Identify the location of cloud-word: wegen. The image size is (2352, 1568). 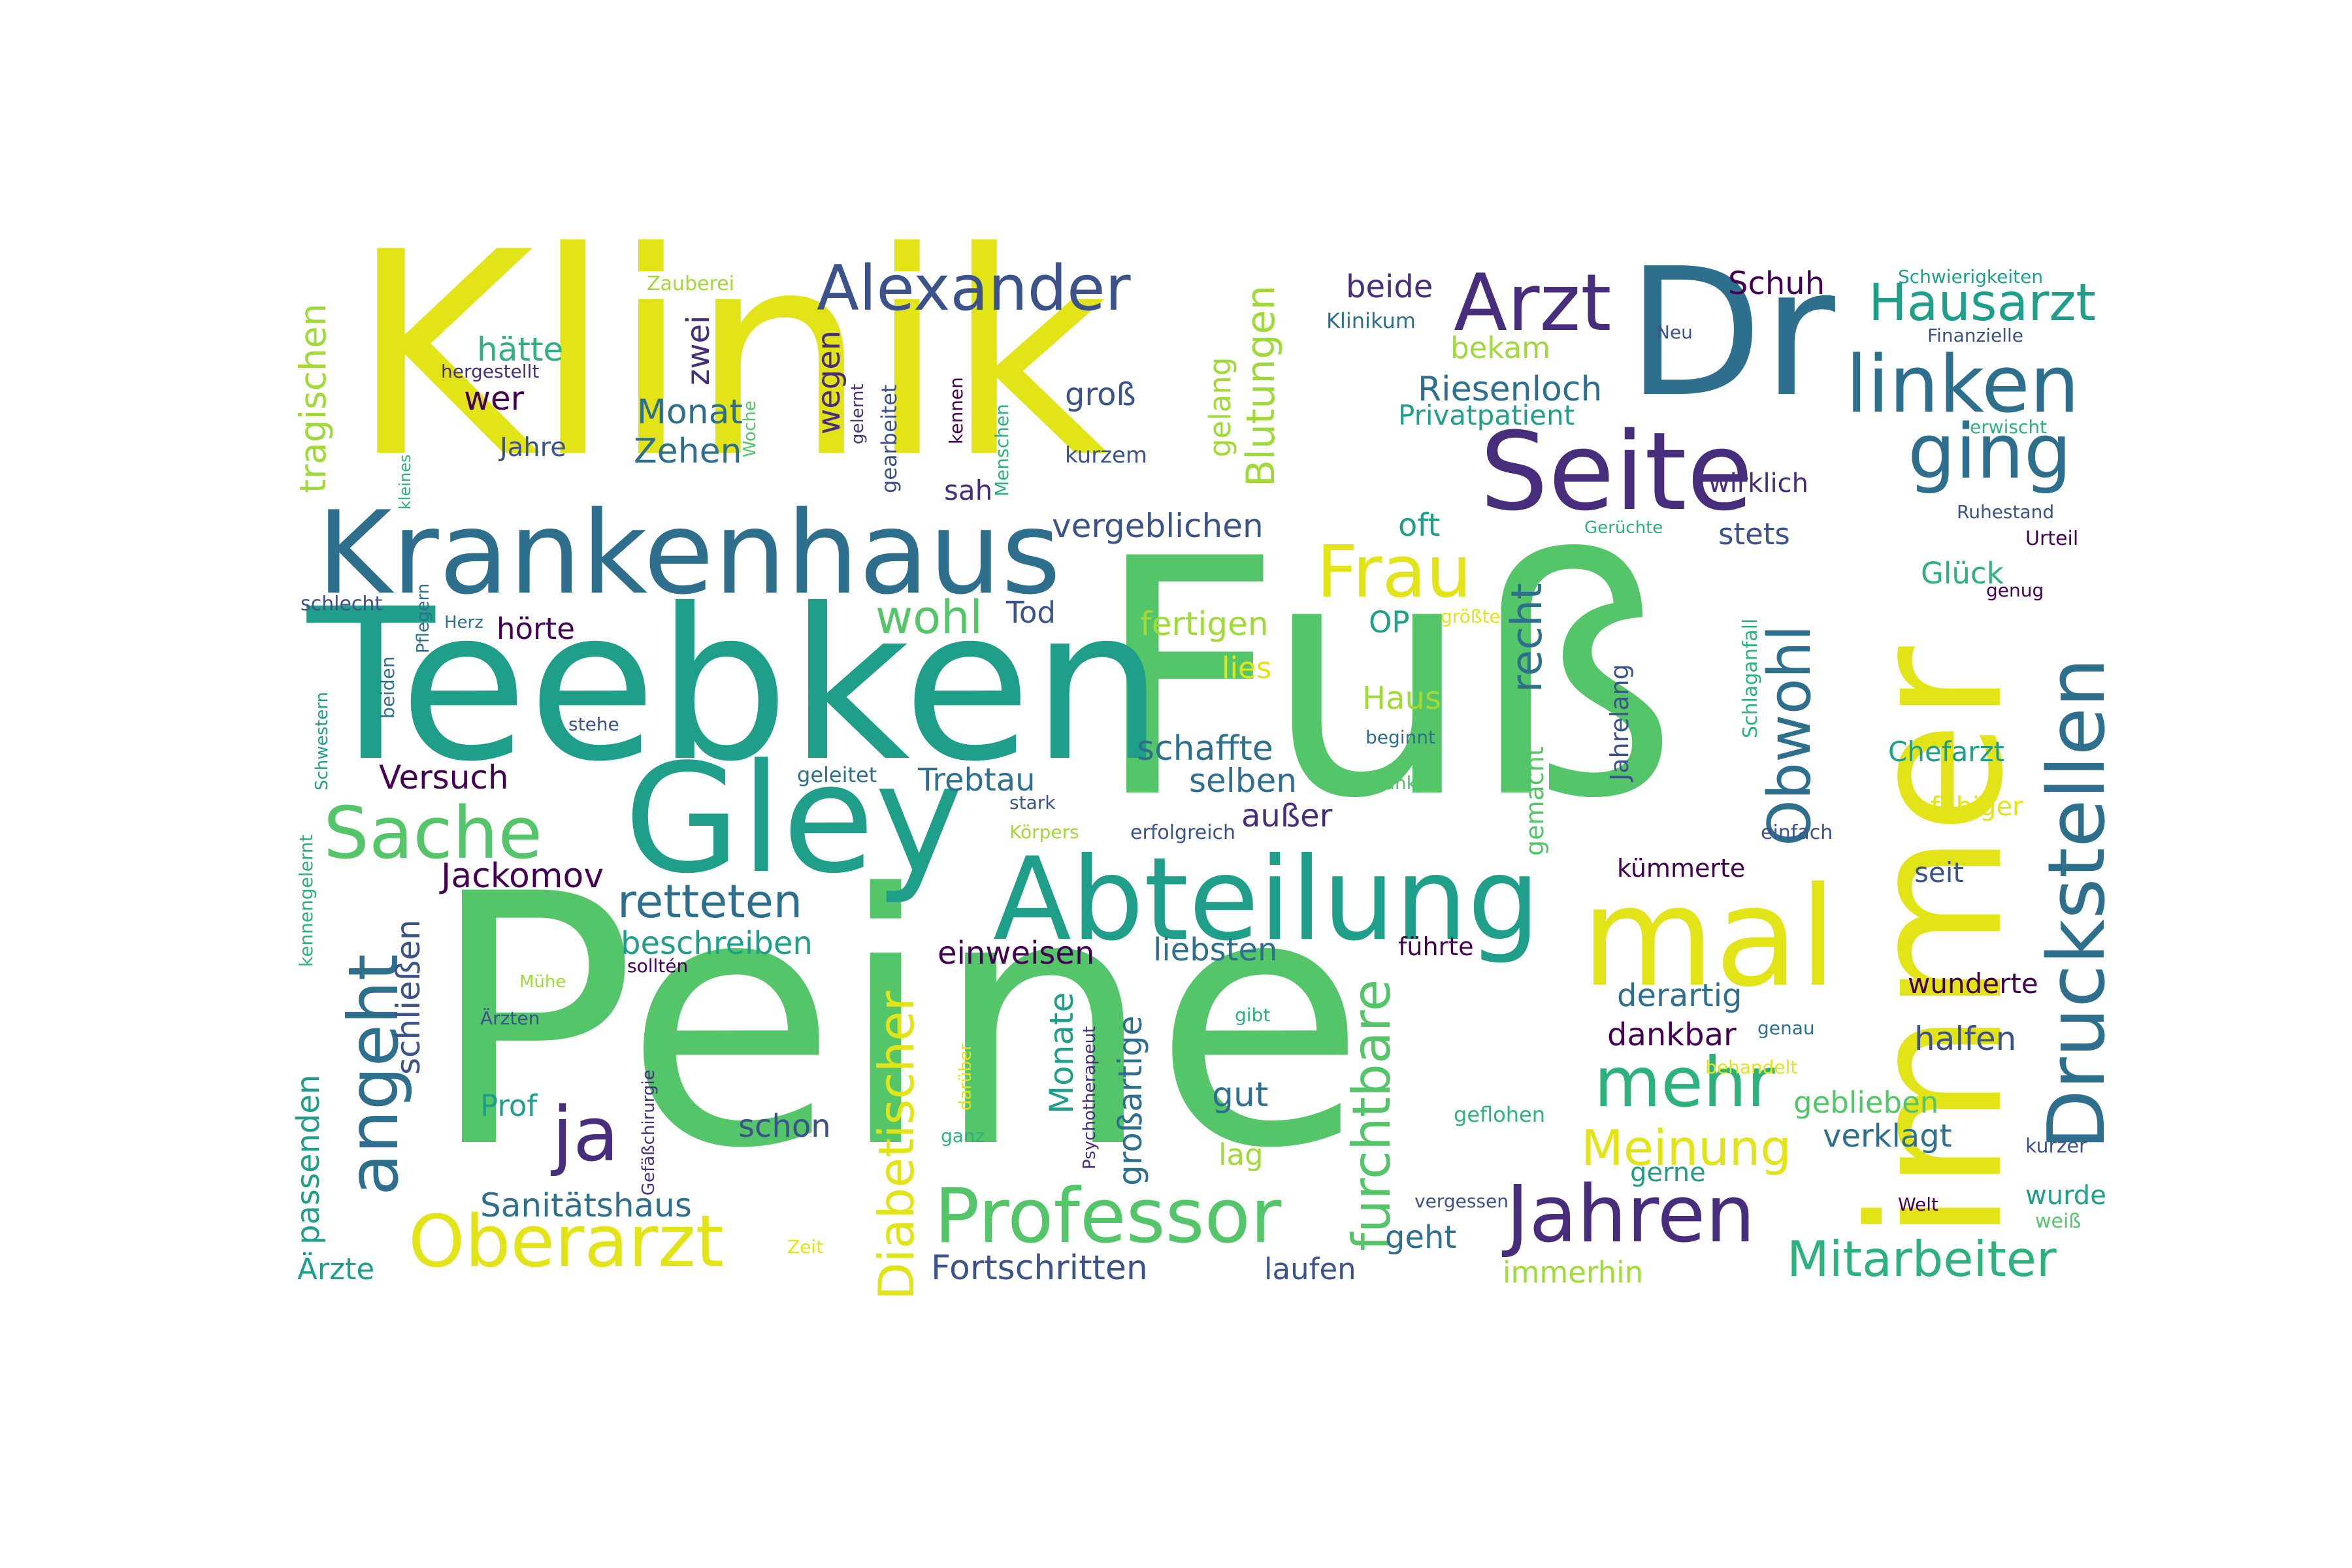
(829, 382).